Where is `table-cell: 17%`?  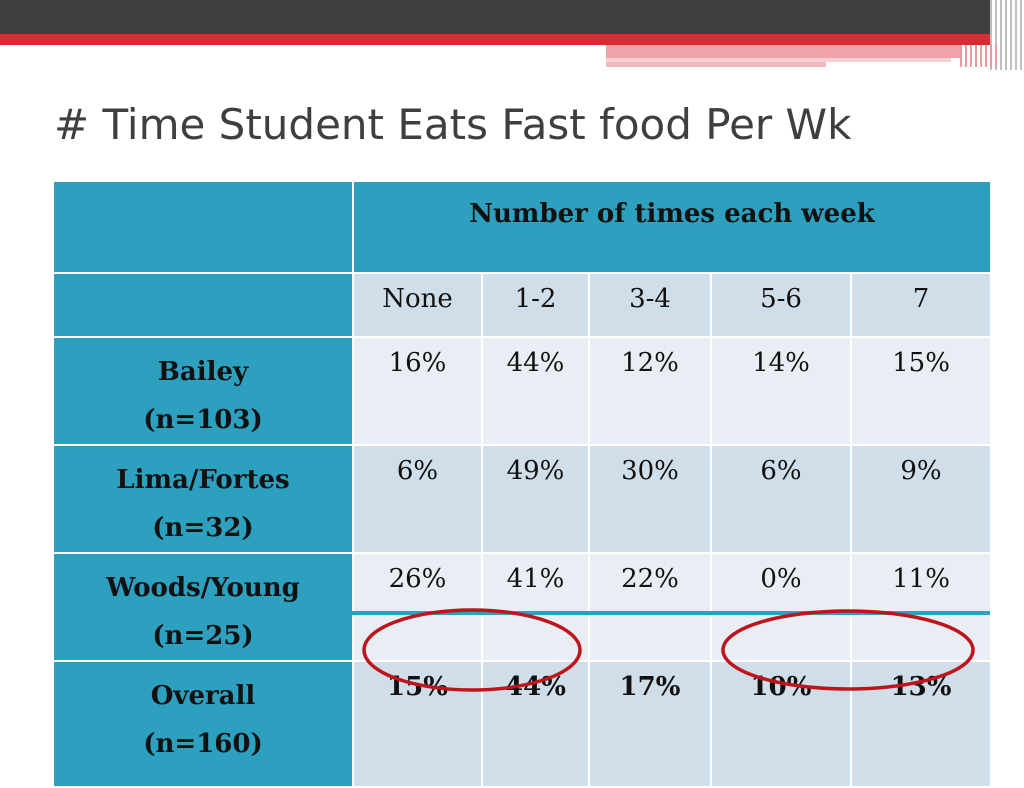 table-cell: 17% is located at coordinates (650, 724).